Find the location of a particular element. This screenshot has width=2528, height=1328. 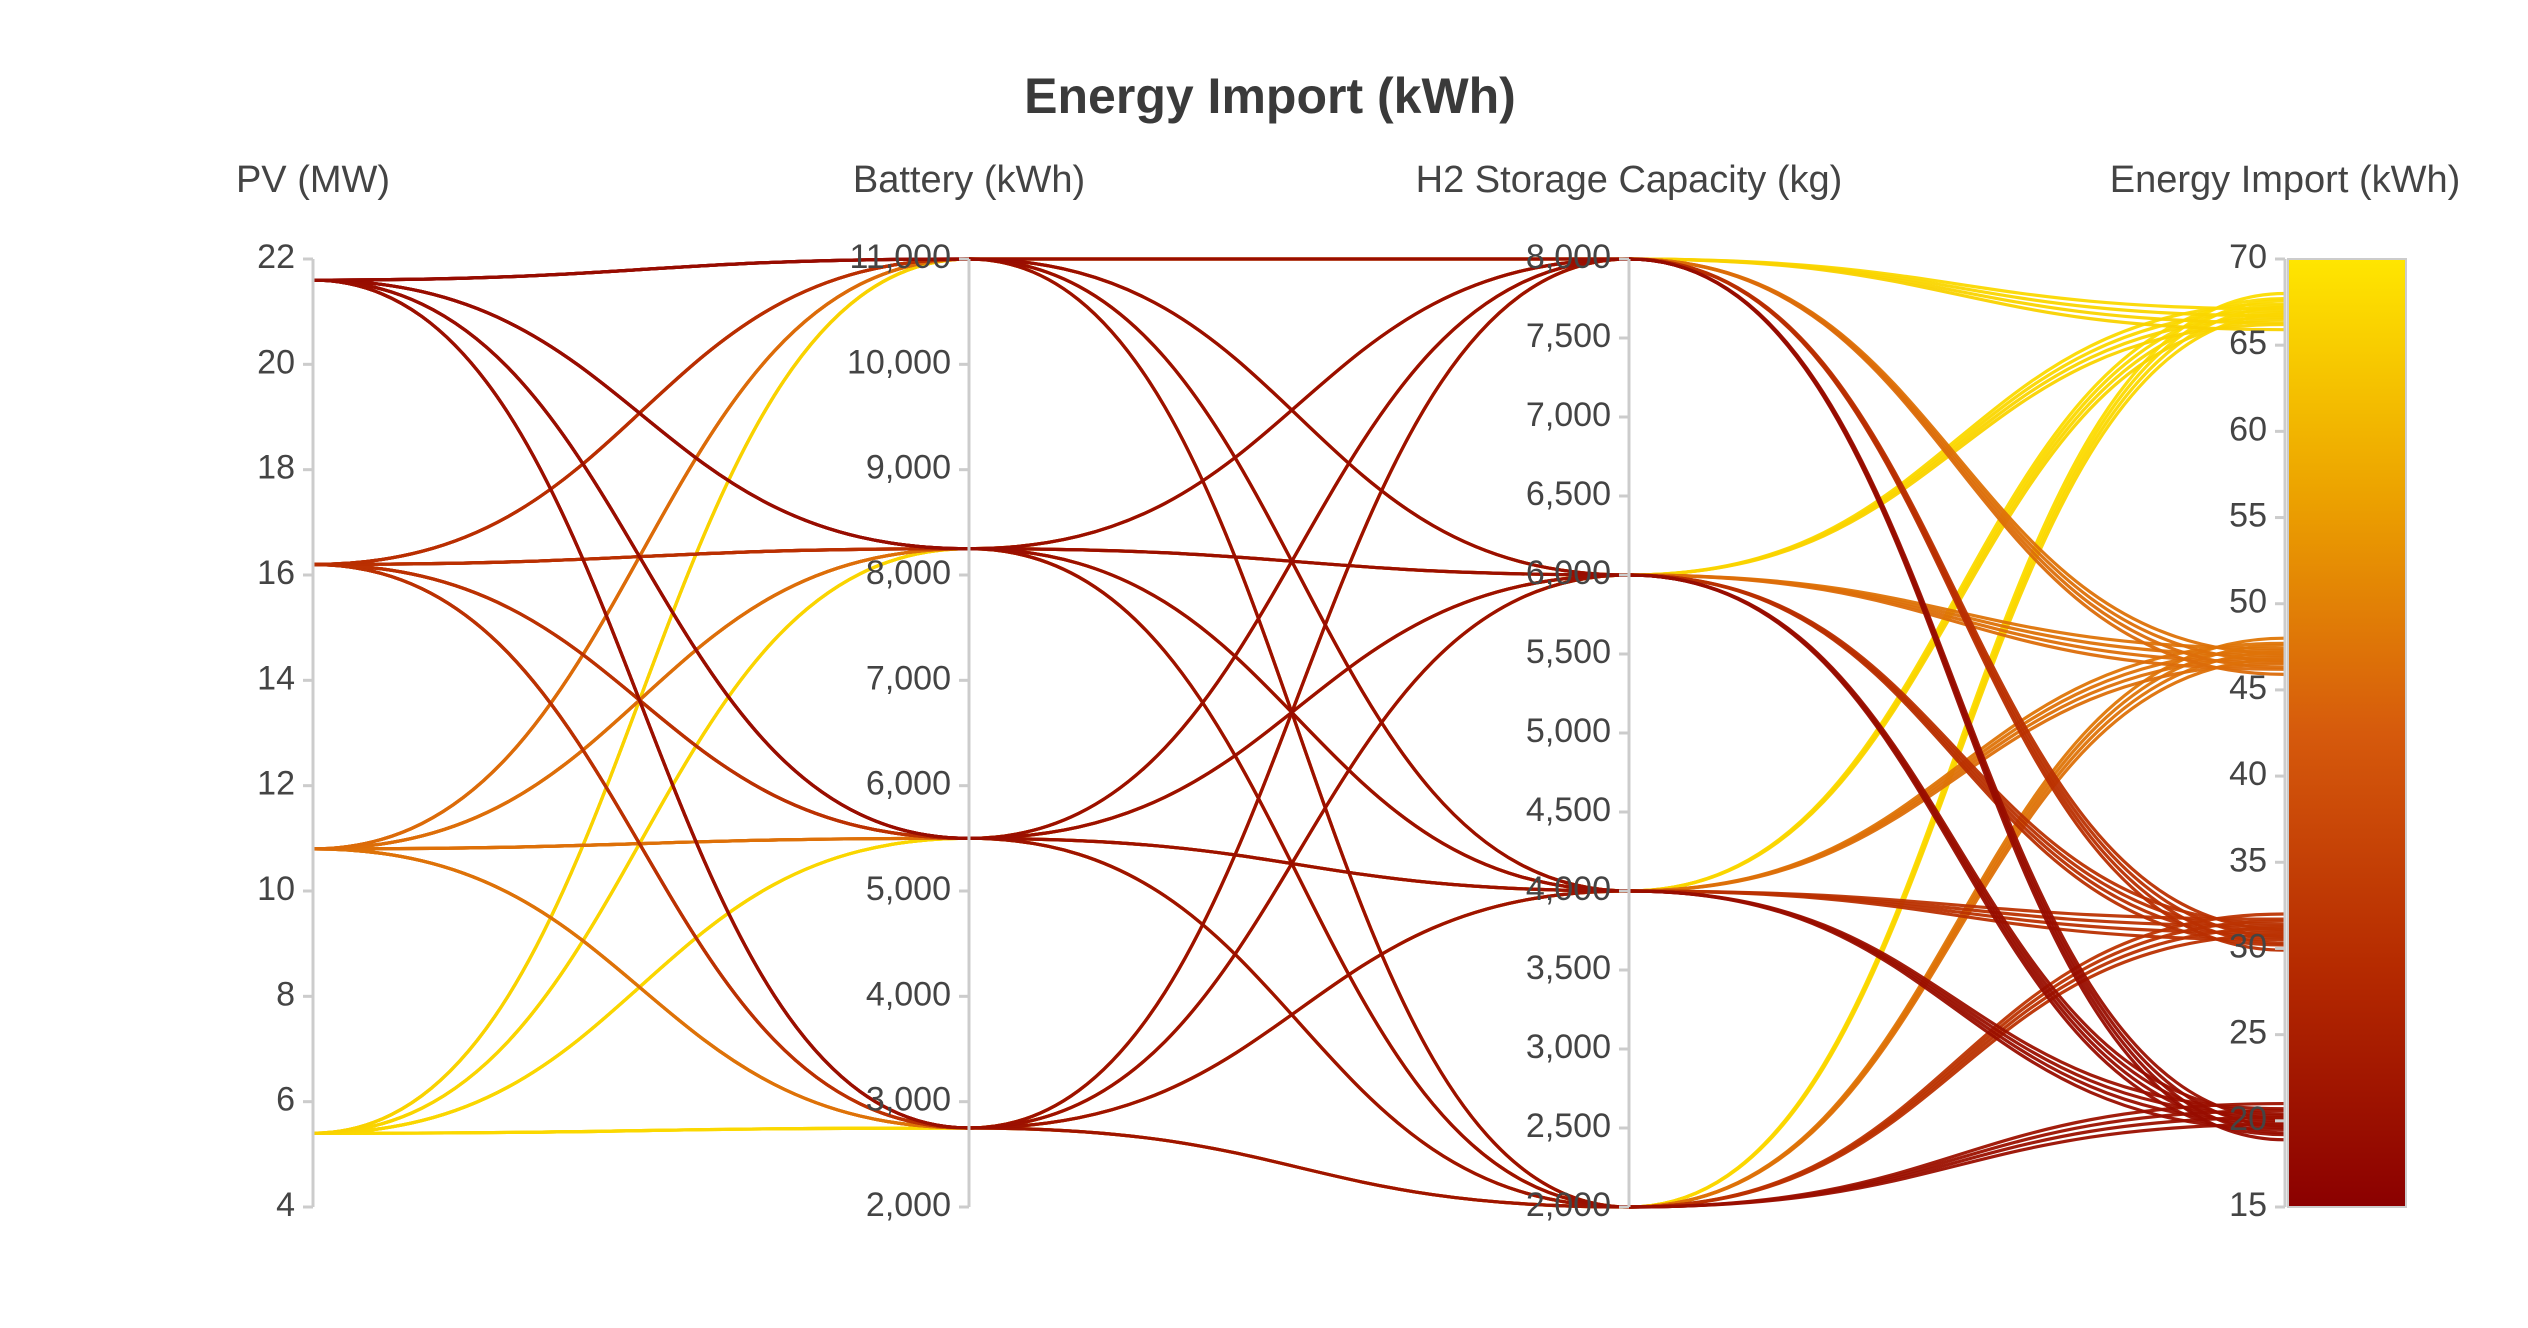

tick-label: 6 is located at coordinates (285, 1100).